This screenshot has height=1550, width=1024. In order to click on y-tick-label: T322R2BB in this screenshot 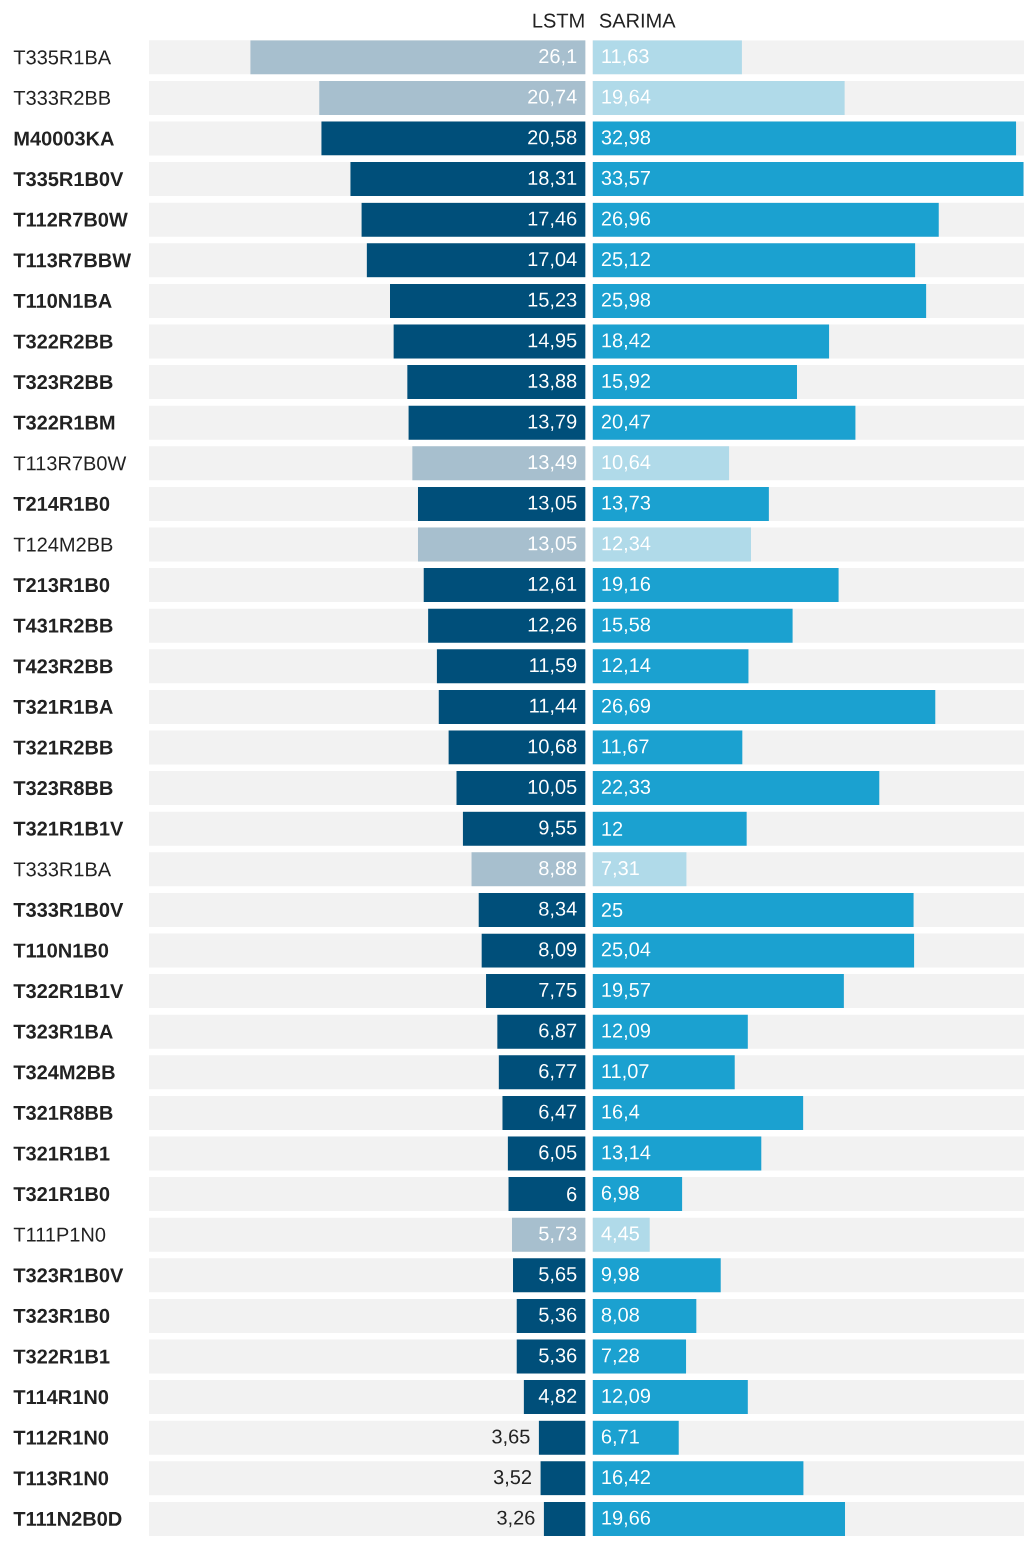, I will do `click(63, 341)`.